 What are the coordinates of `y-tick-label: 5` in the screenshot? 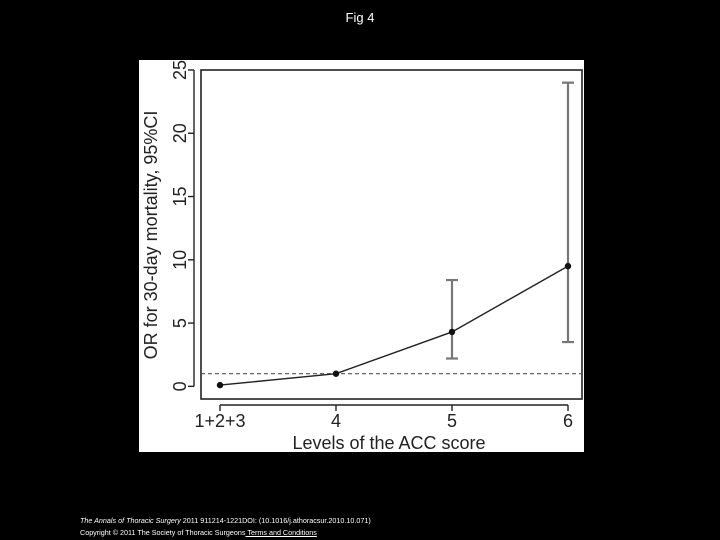 It's located at (180, 323).